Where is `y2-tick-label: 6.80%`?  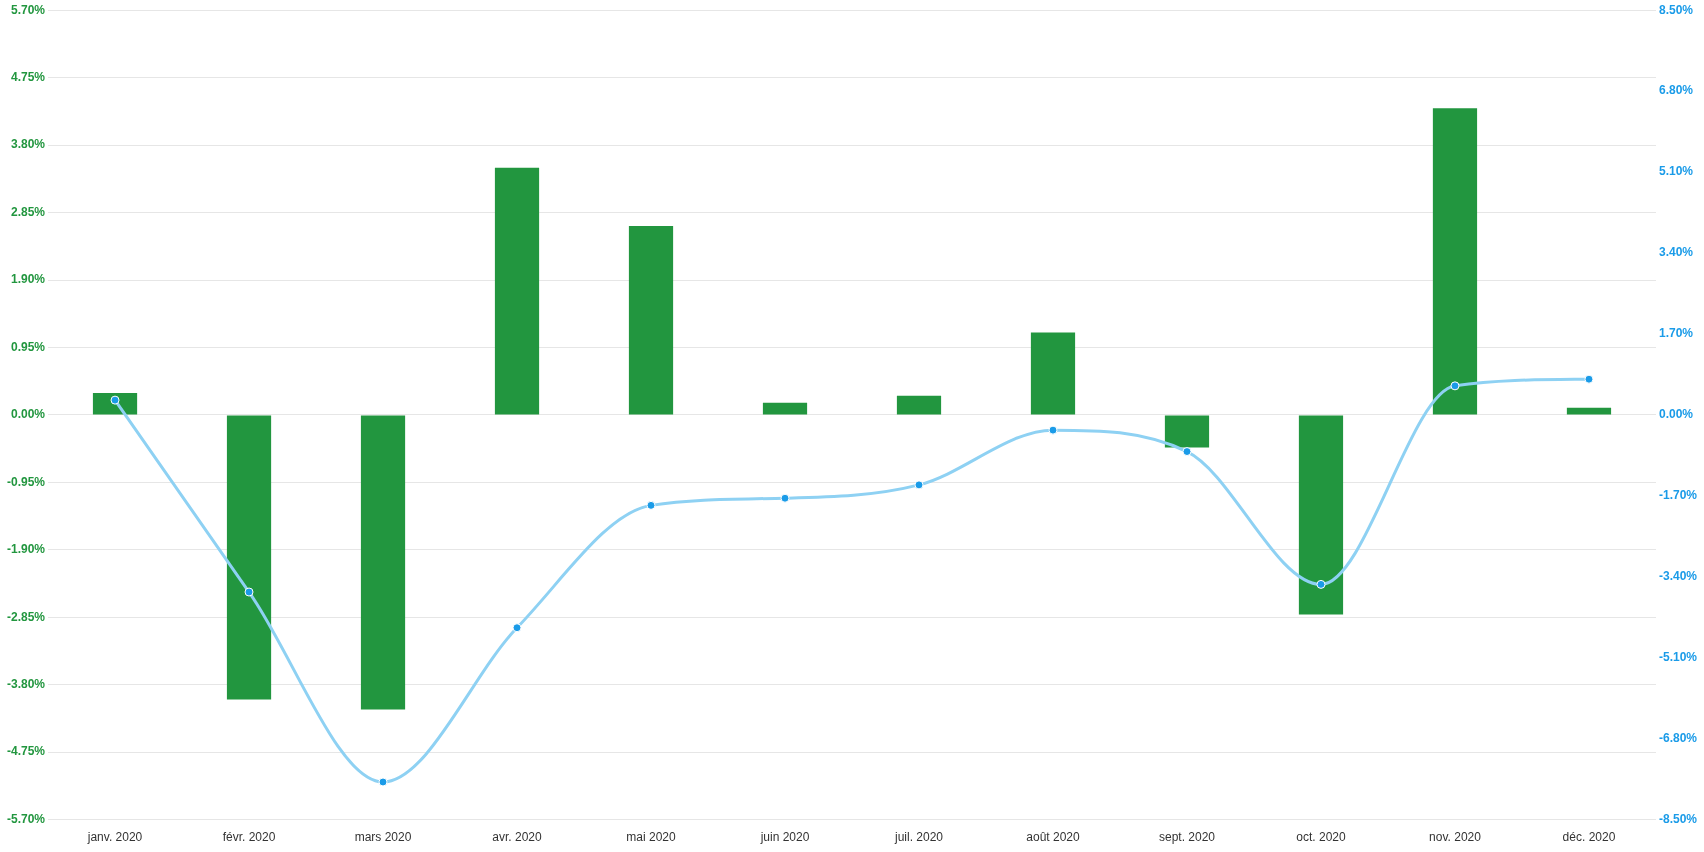 y2-tick-label: 6.80% is located at coordinates (1676, 90).